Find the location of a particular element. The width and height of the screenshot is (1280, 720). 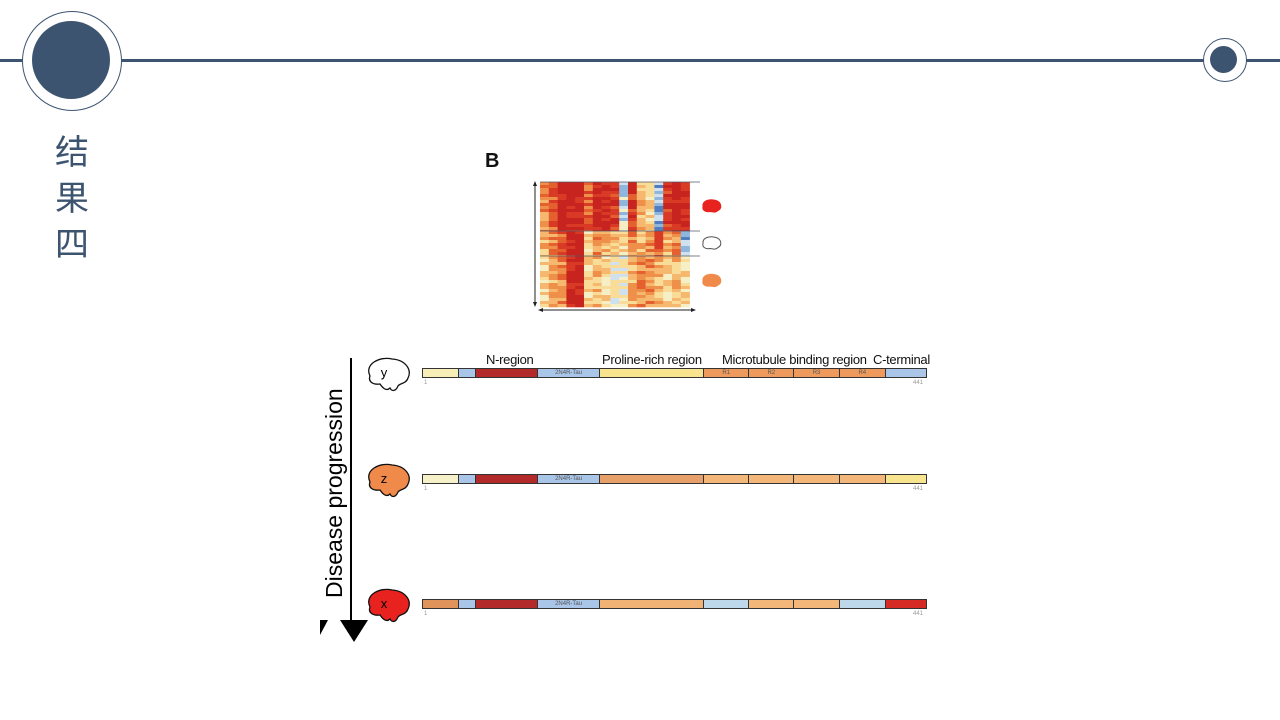

end-residue: 441 is located at coordinates (918, 383).